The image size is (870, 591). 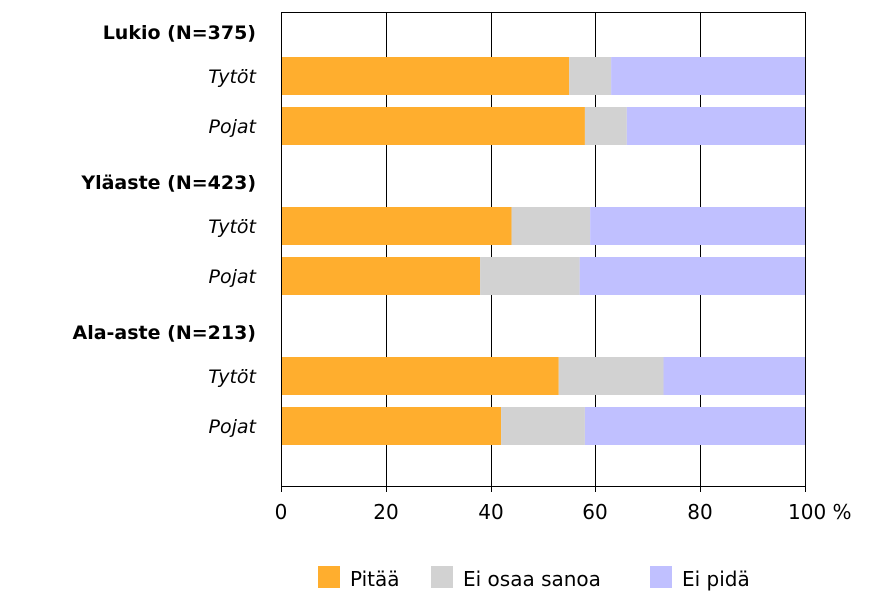 I want to click on legend-label: Pitää, so click(x=375, y=579).